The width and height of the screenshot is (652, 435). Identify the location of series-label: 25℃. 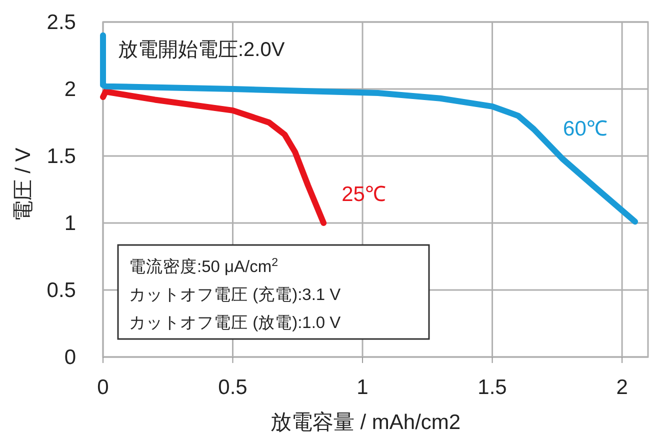
(364, 194).